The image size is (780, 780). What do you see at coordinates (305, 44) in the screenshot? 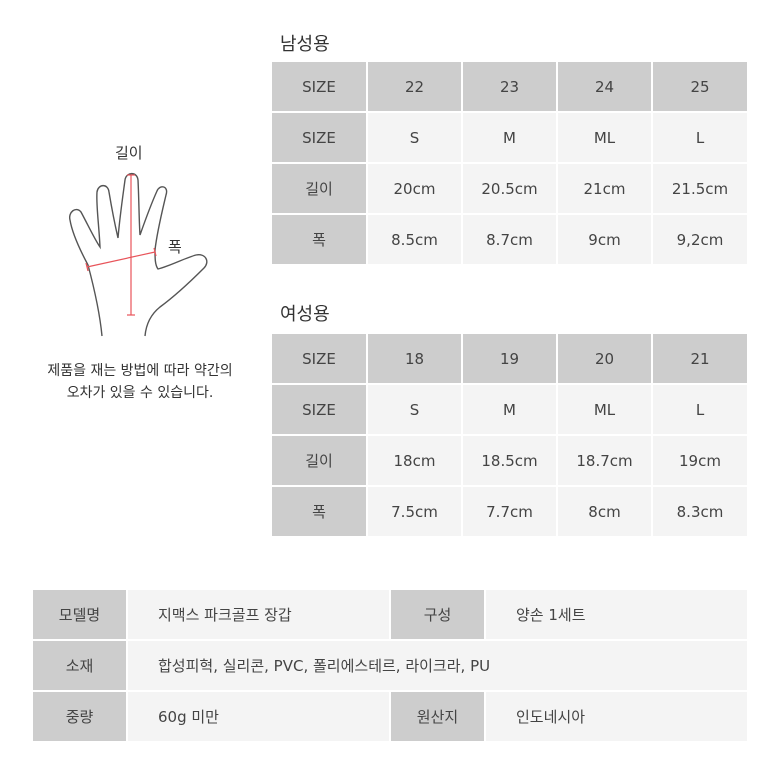
I see `men-title: 남성용` at bounding box center [305, 44].